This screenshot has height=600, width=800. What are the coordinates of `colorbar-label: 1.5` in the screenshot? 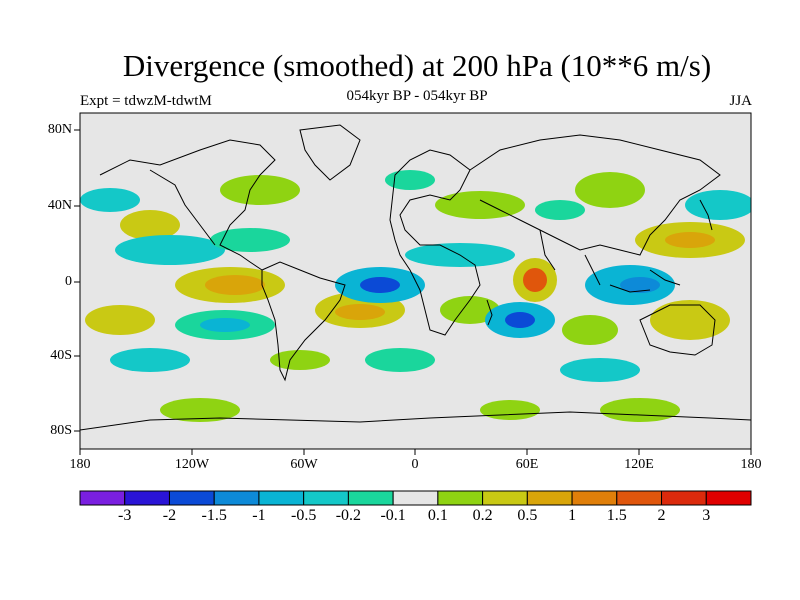 It's located at (616, 515).